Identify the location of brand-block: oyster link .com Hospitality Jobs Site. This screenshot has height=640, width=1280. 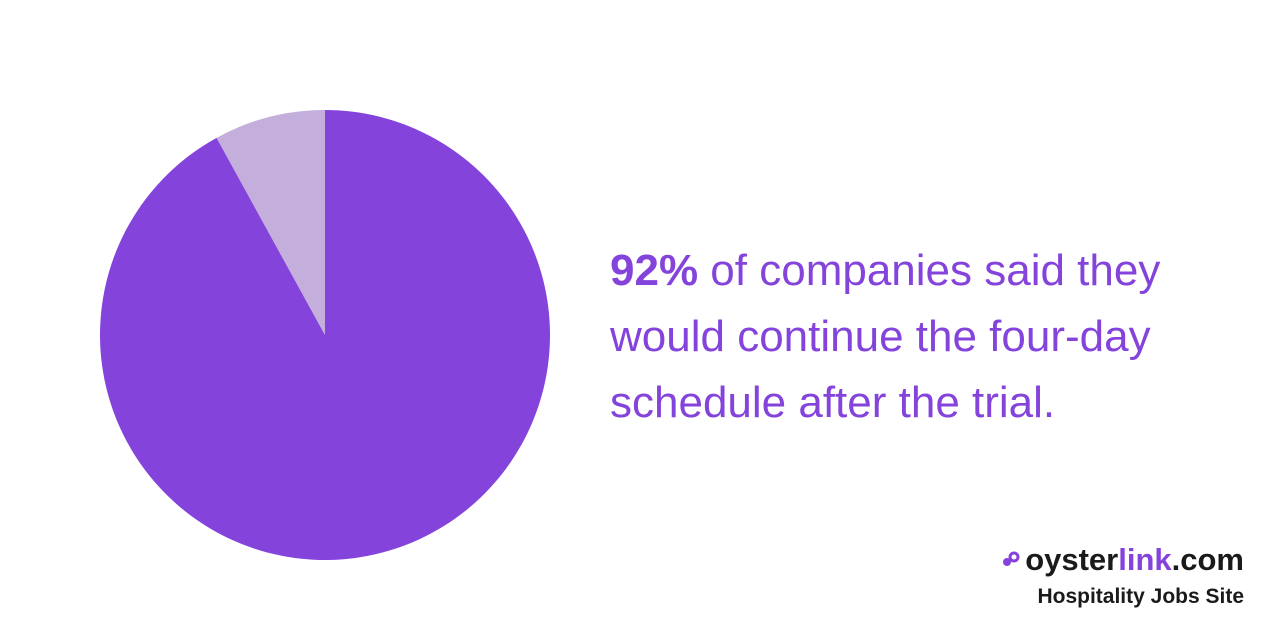
(1122, 576).